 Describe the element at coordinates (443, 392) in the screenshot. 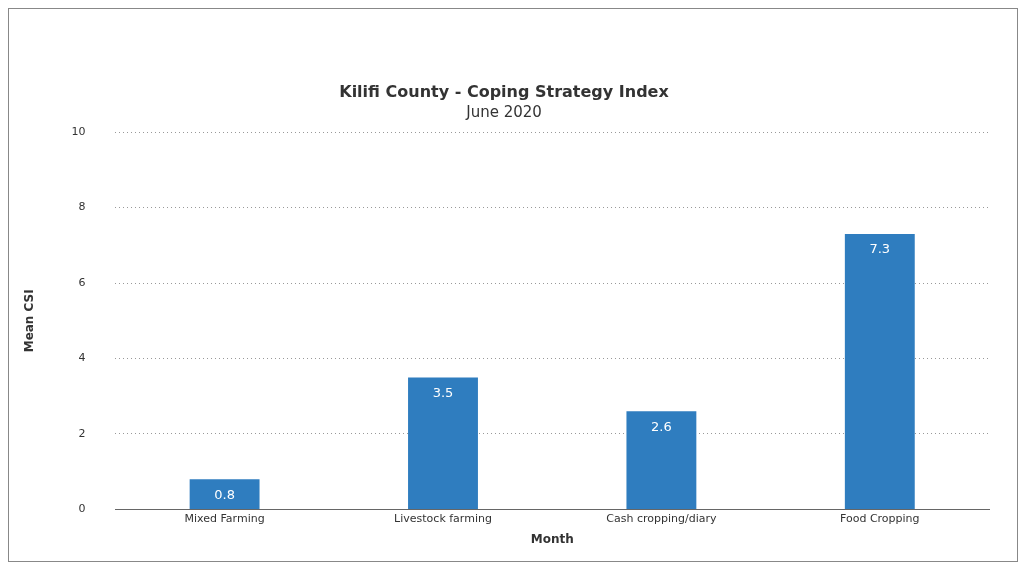

I see `data-label: 3.5` at that location.